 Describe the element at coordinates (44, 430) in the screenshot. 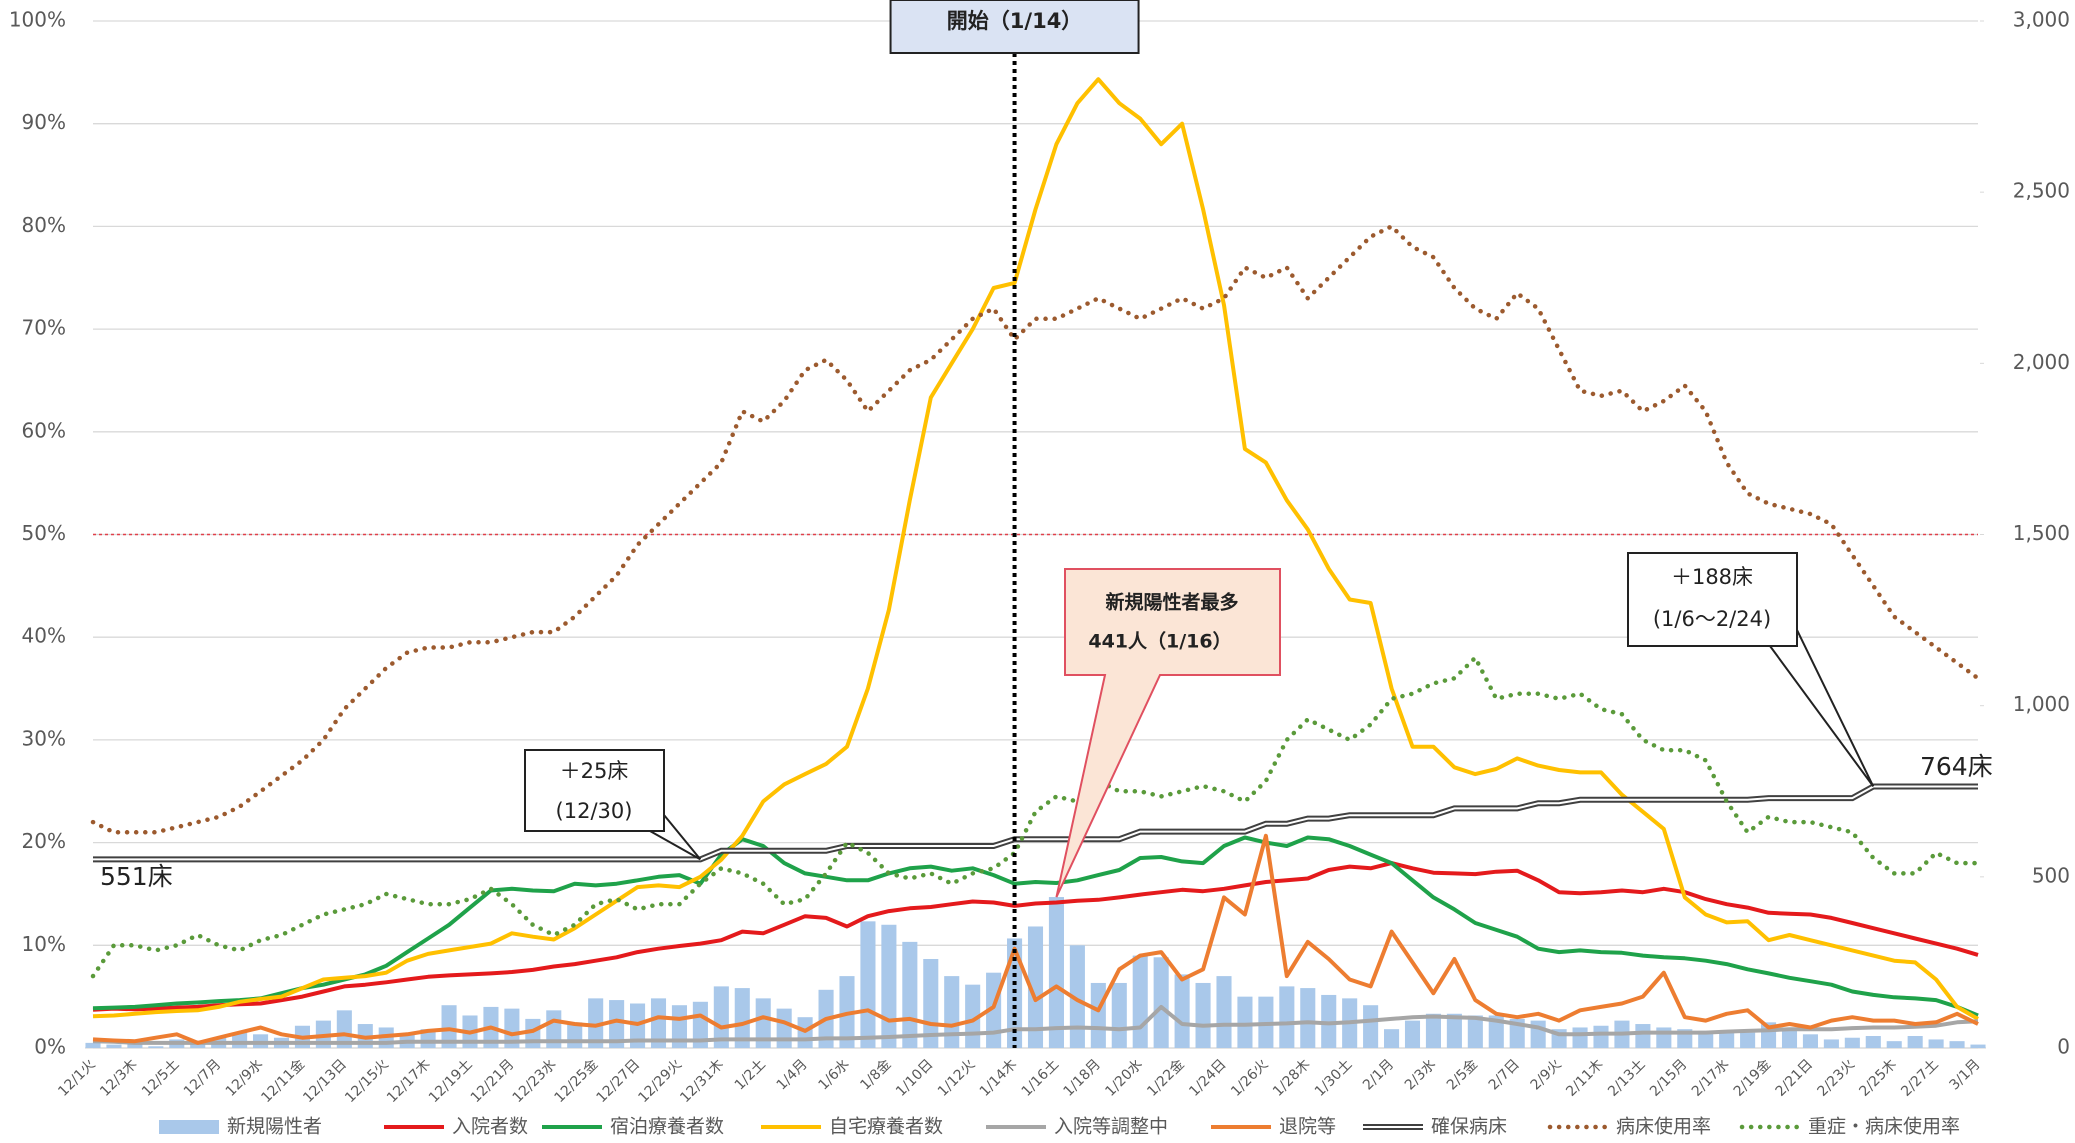

I see `y-tick-label: 60%` at that location.